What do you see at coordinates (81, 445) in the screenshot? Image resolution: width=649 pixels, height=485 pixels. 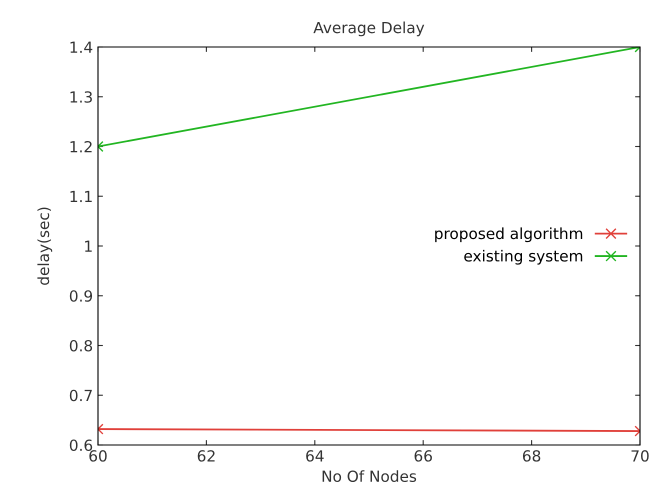 I see `y-tick-label: 0.6` at bounding box center [81, 445].